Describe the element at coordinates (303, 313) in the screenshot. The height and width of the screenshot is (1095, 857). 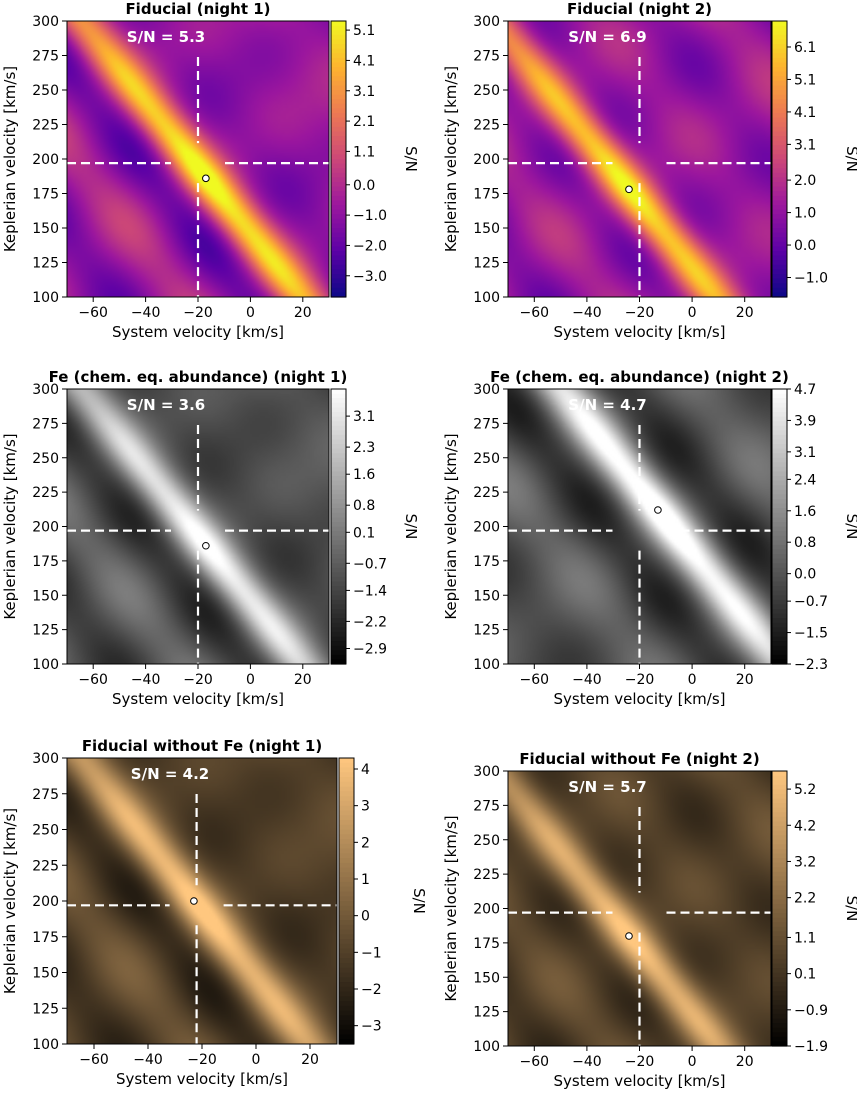
I see `x-tick-label: 20` at that location.